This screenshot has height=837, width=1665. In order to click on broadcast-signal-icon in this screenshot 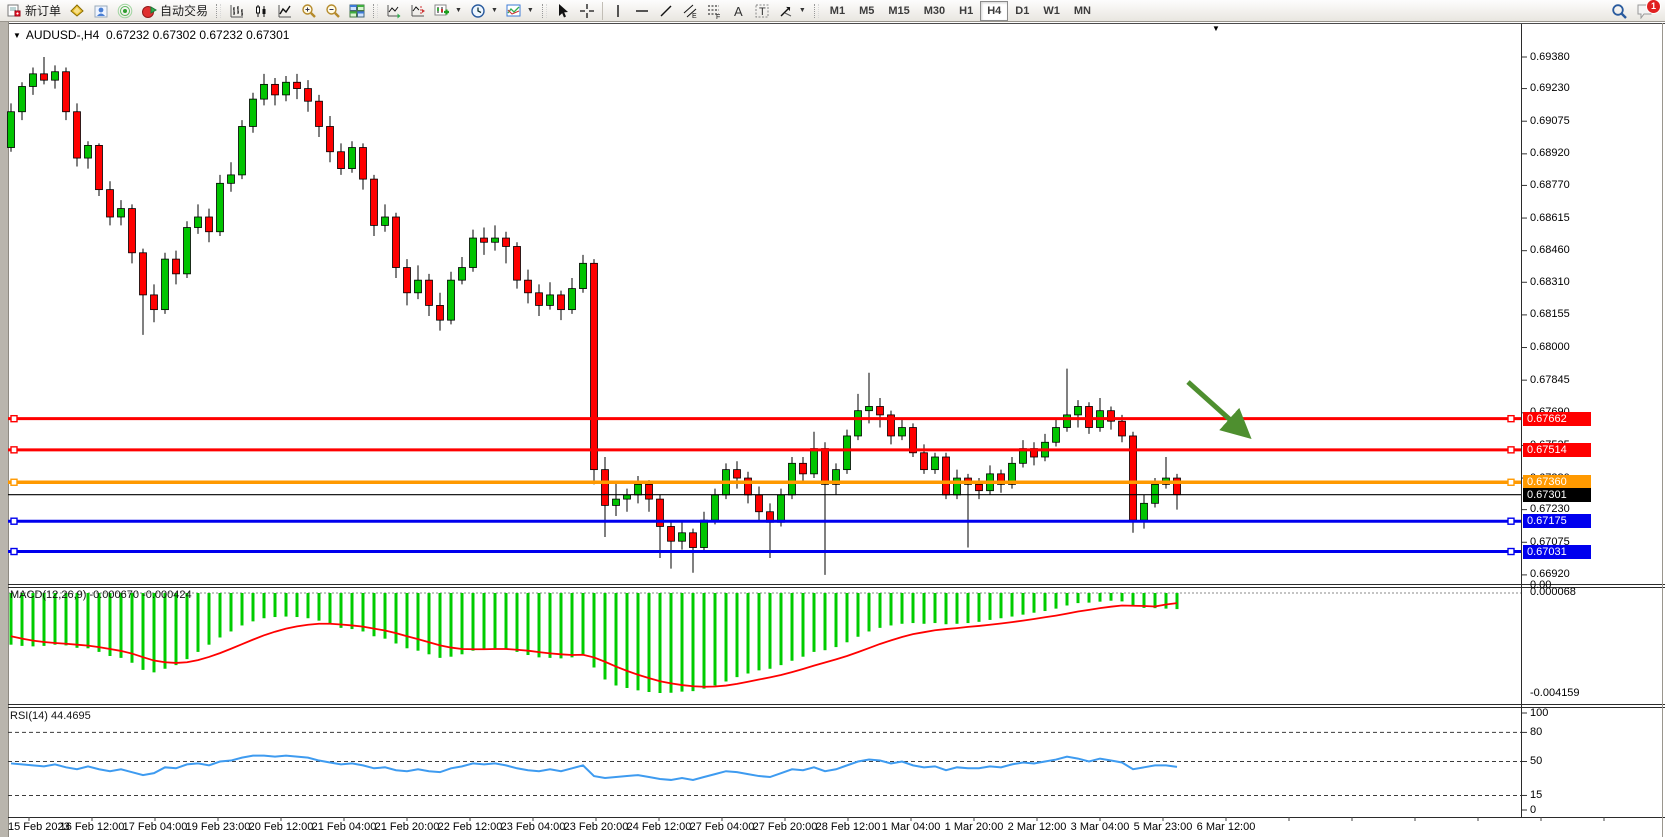, I will do `click(125, 11)`.